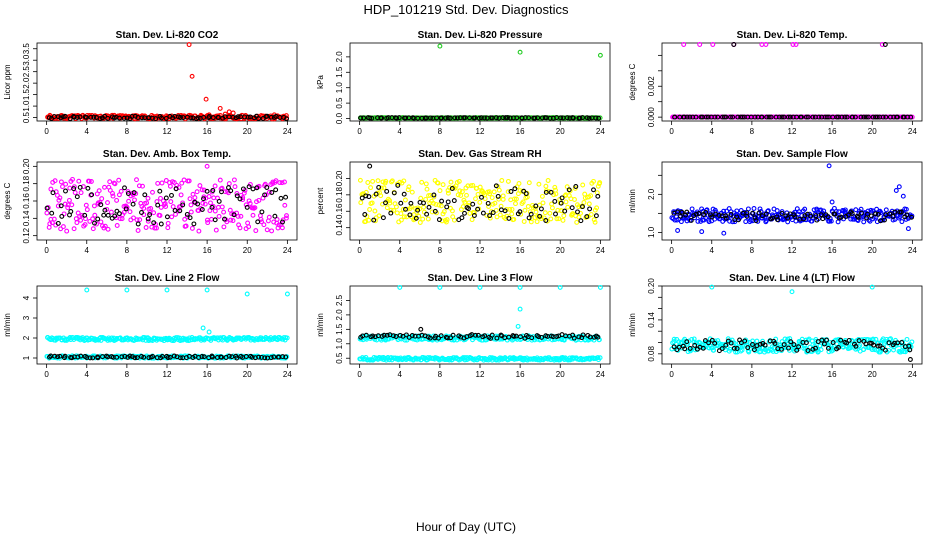 The height and width of the screenshot is (540, 936). I want to click on series-main, so click(167, 82).